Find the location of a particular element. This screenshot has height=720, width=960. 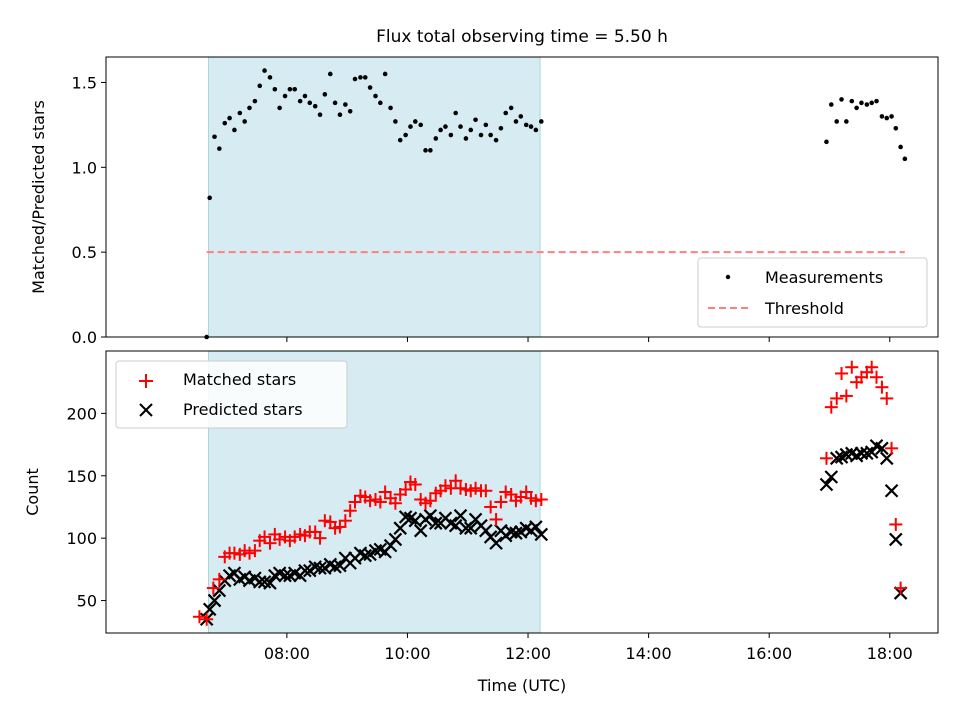

x-tick-label: 10:00 is located at coordinates (407, 653).